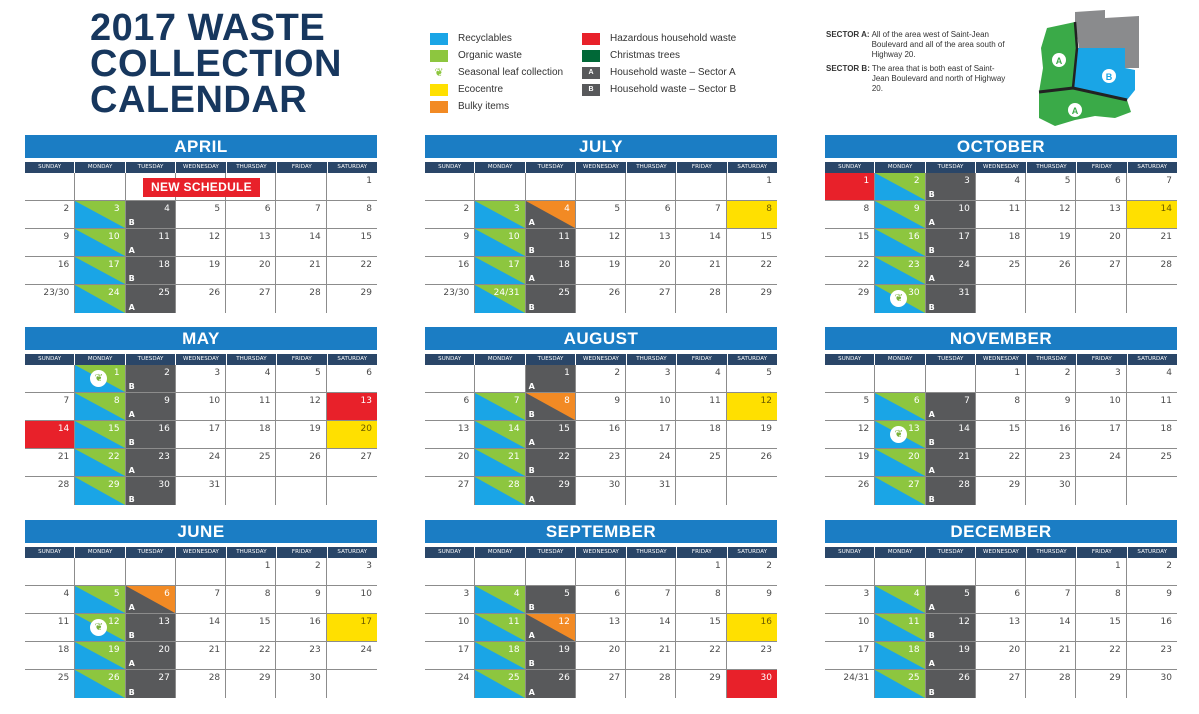 This screenshot has height=714, width=1199. What do you see at coordinates (614, 678) in the screenshot?
I see `day-number: 27` at bounding box center [614, 678].